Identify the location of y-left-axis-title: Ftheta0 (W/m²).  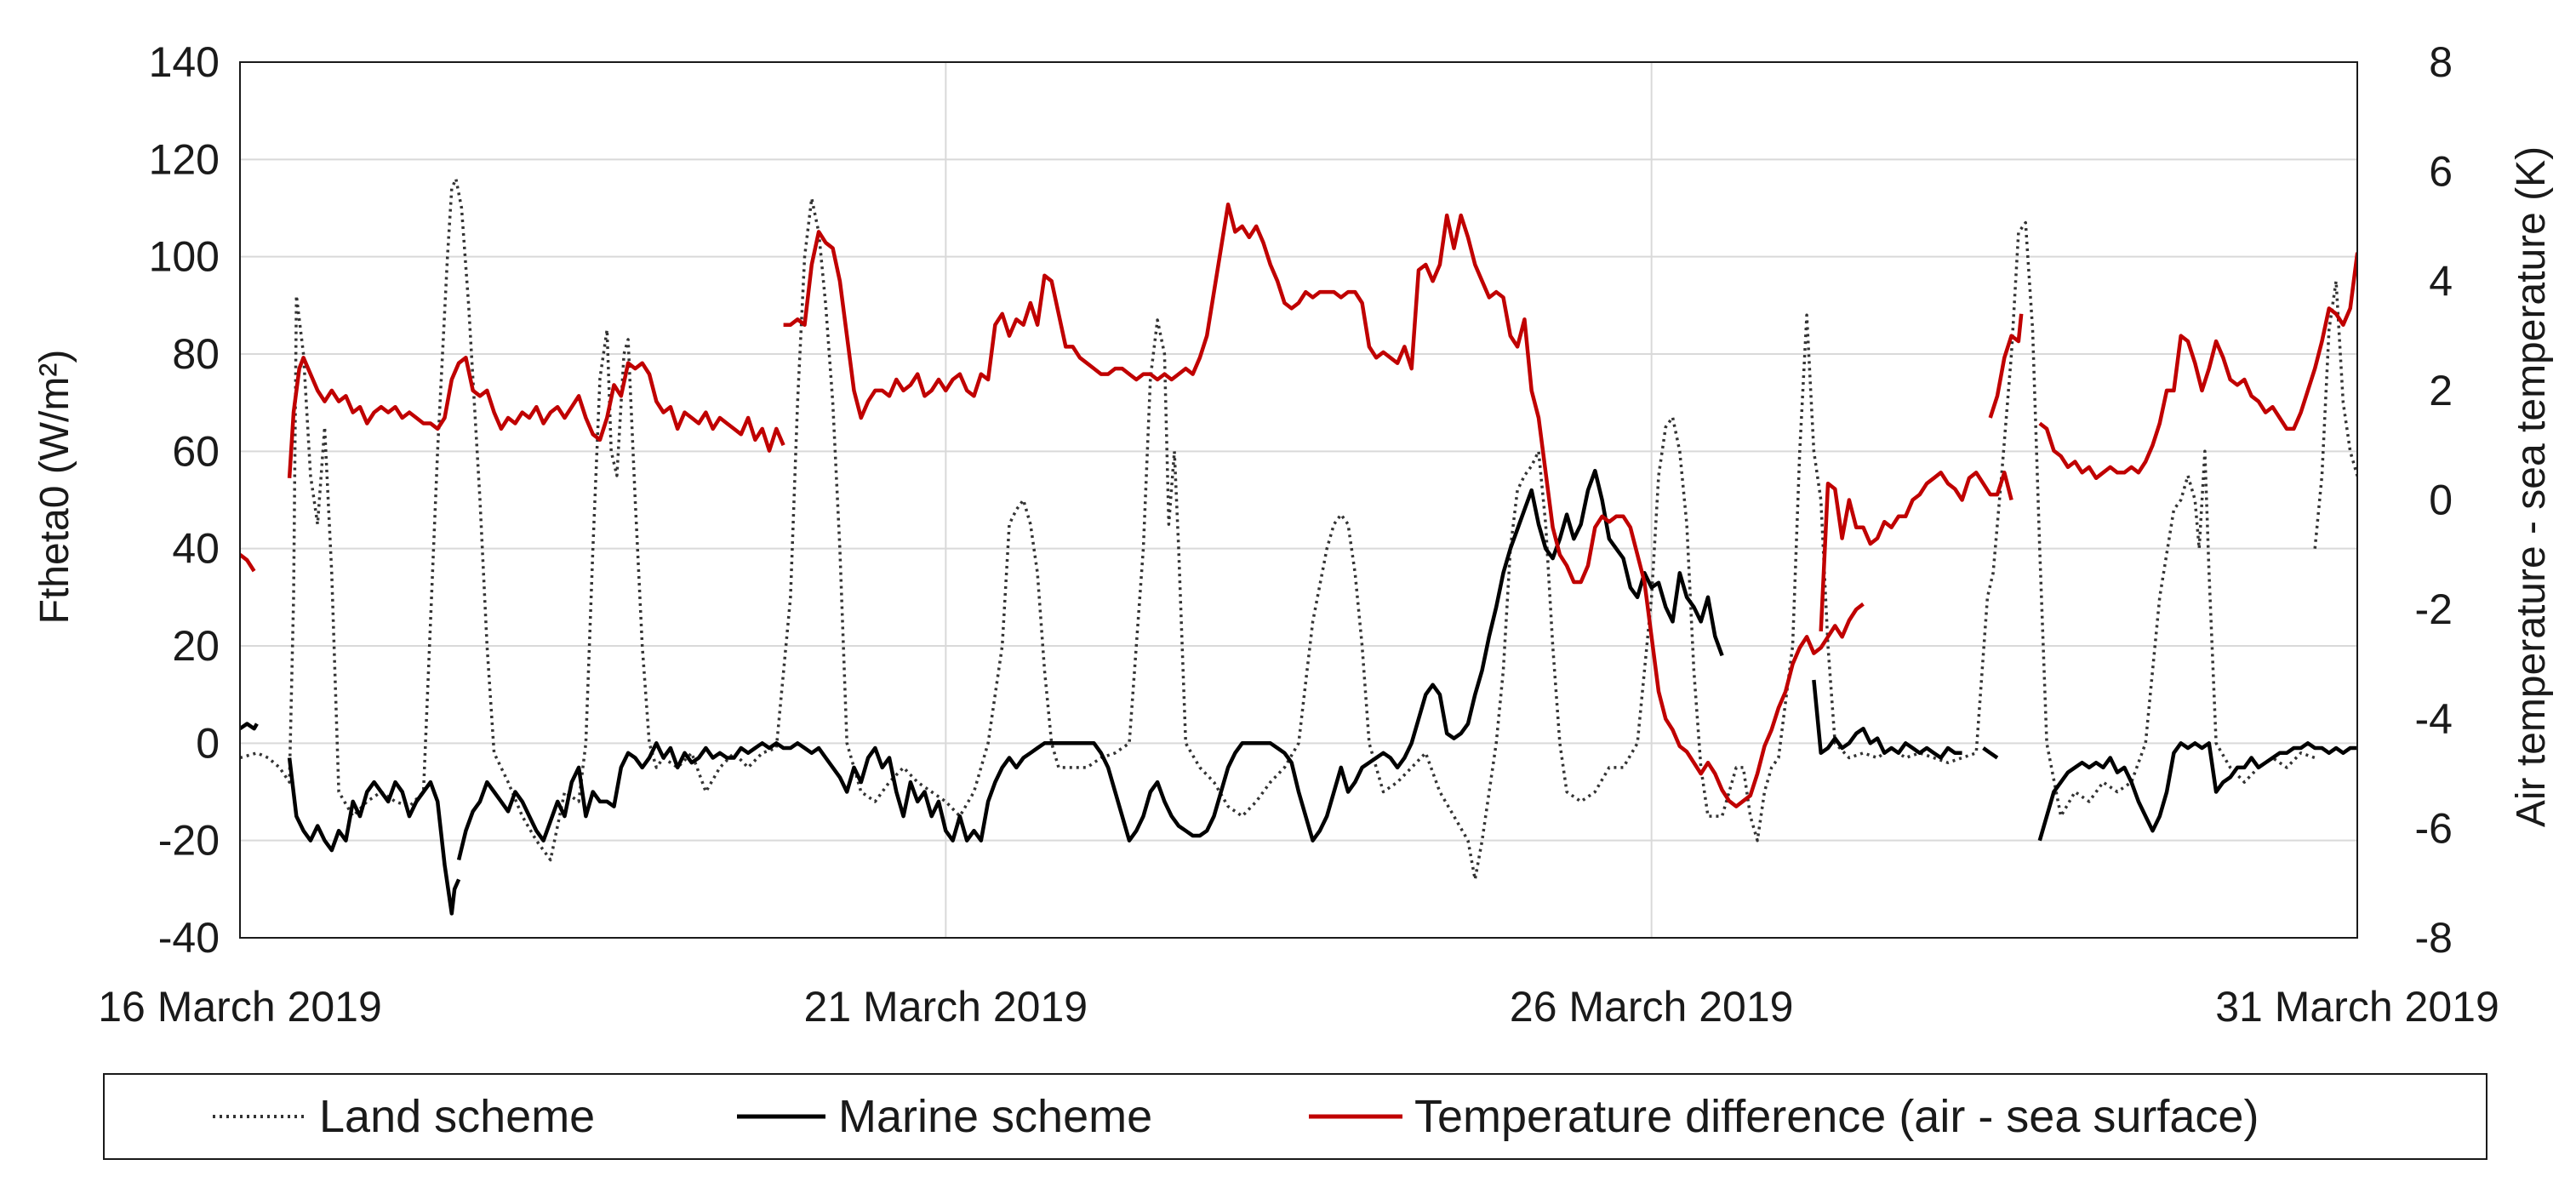
(54, 488).